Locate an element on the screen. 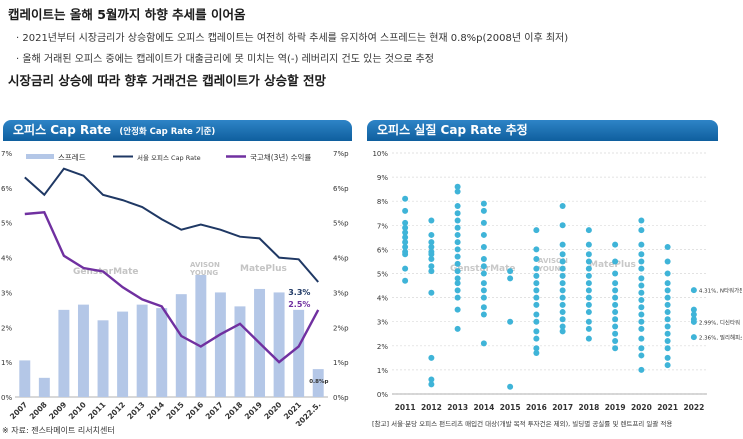 This screenshot has height=439, width=743. y-axis-tick-label: 10% is located at coordinates (380, 154).